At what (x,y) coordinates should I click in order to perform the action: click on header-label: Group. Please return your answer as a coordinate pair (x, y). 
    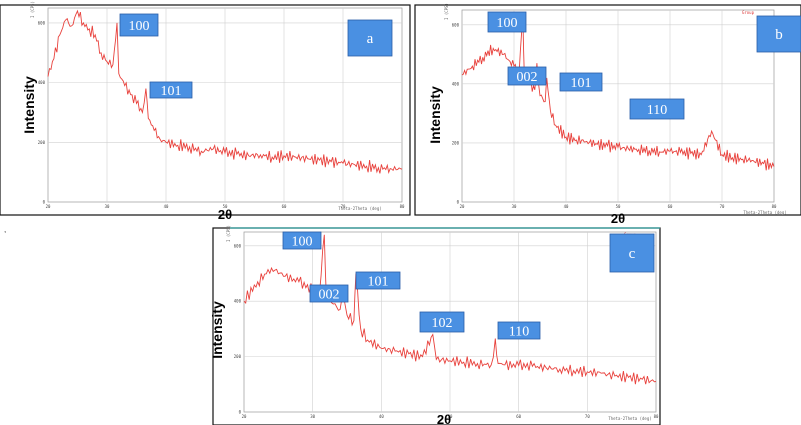
    Looking at the image, I should click on (748, 12).